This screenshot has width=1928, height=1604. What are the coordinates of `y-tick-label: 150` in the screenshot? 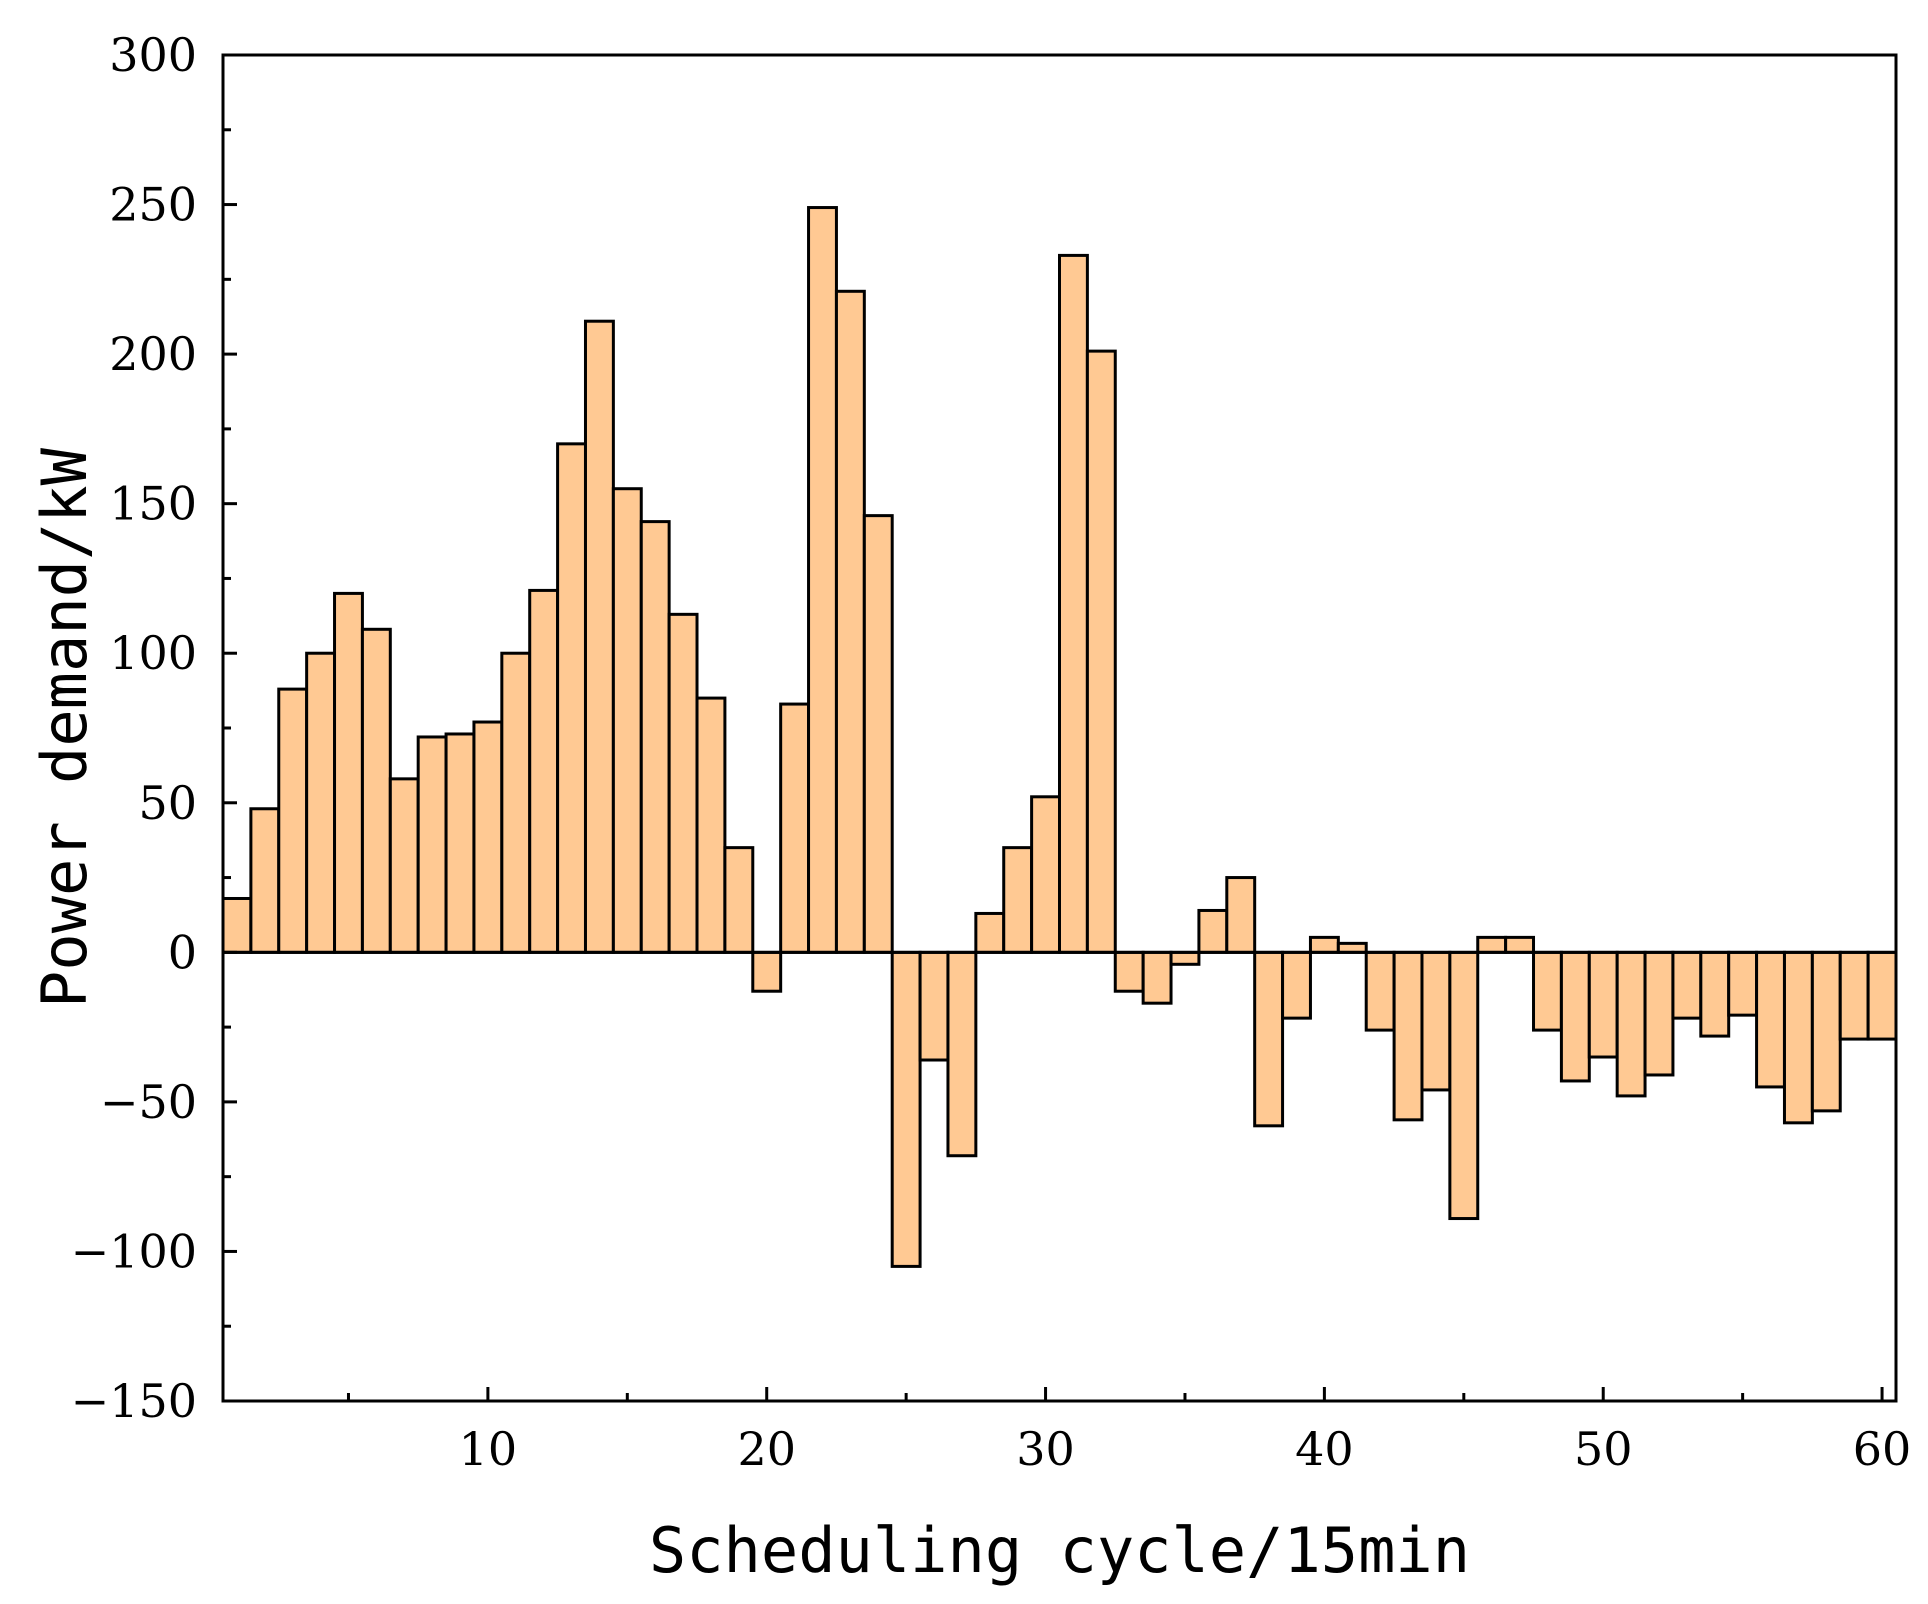 It's located at (153, 504).